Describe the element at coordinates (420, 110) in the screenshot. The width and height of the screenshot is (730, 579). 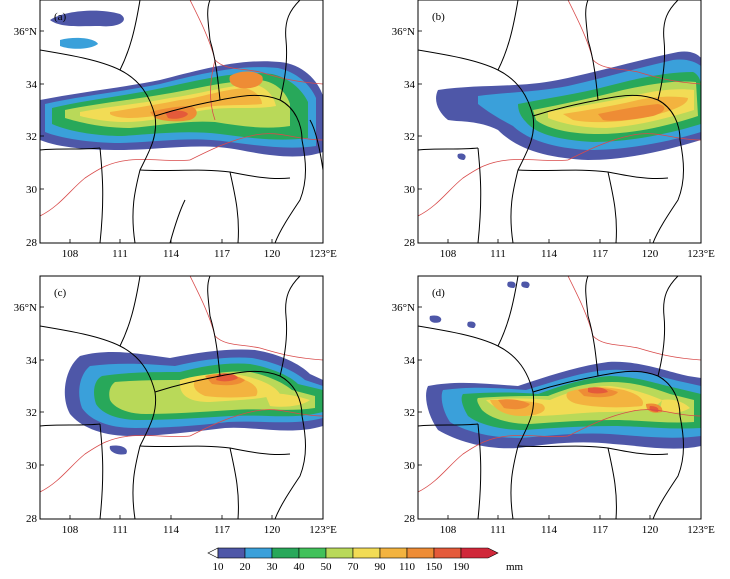
I see `y-ticks-b` at that location.